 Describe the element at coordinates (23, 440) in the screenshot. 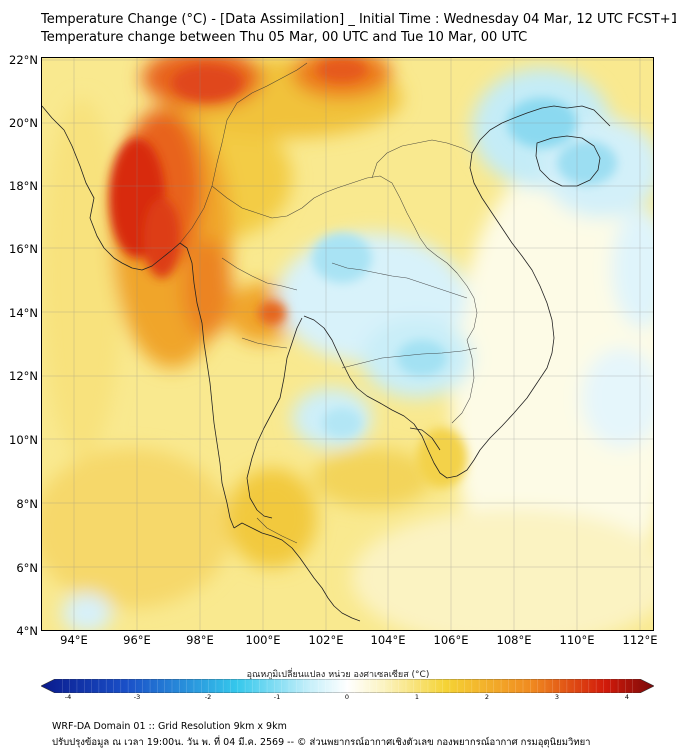

I see `lat-label: 10°N` at that location.